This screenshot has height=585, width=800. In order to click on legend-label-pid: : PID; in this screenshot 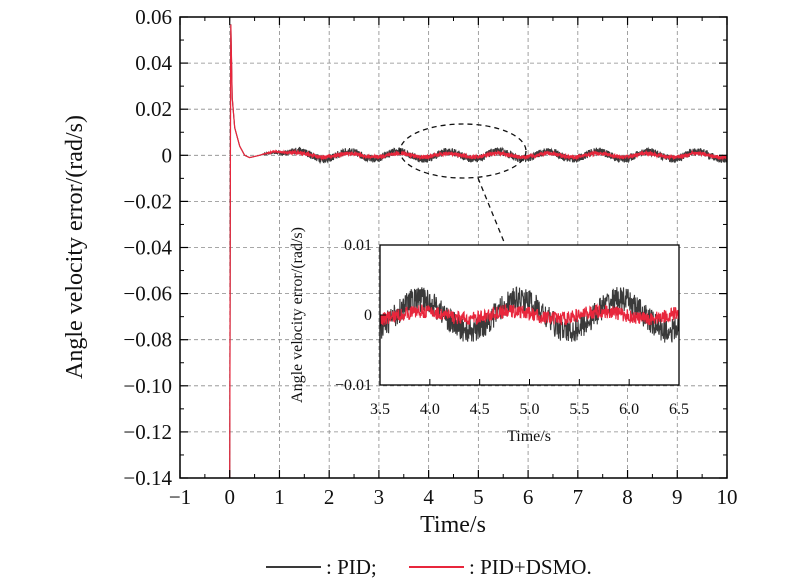, I will do `click(351, 567)`.